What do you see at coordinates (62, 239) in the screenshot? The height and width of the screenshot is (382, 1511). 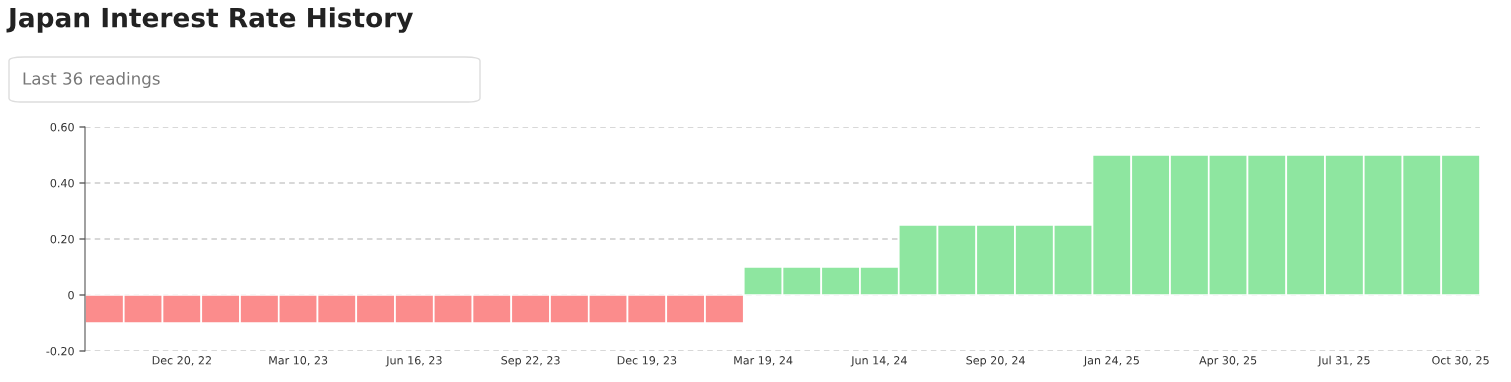 I see `y-tick-label: 0.20` at bounding box center [62, 239].